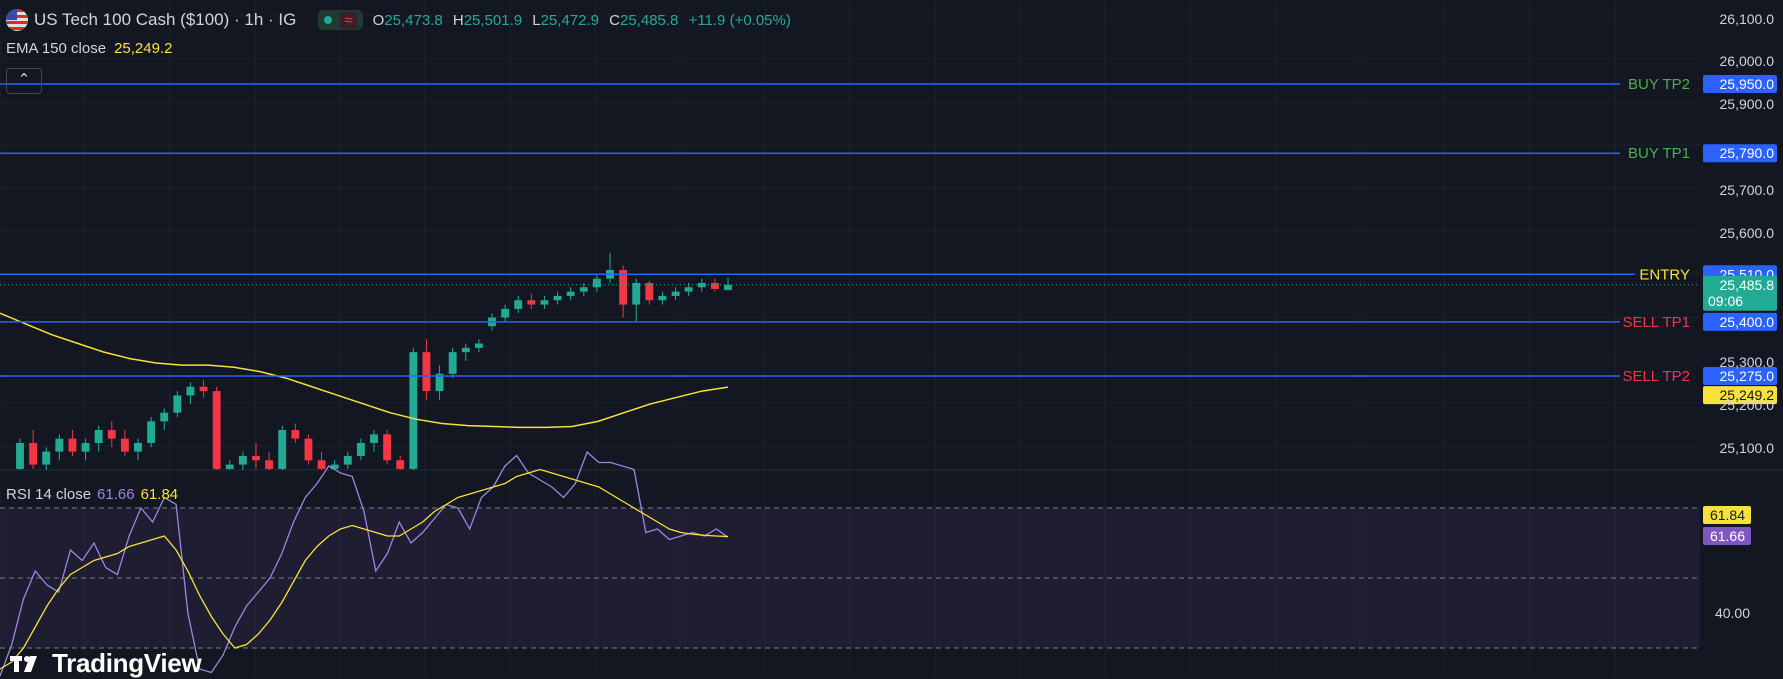  What do you see at coordinates (364, 569) in the screenshot?
I see `rsi-ma-line` at bounding box center [364, 569].